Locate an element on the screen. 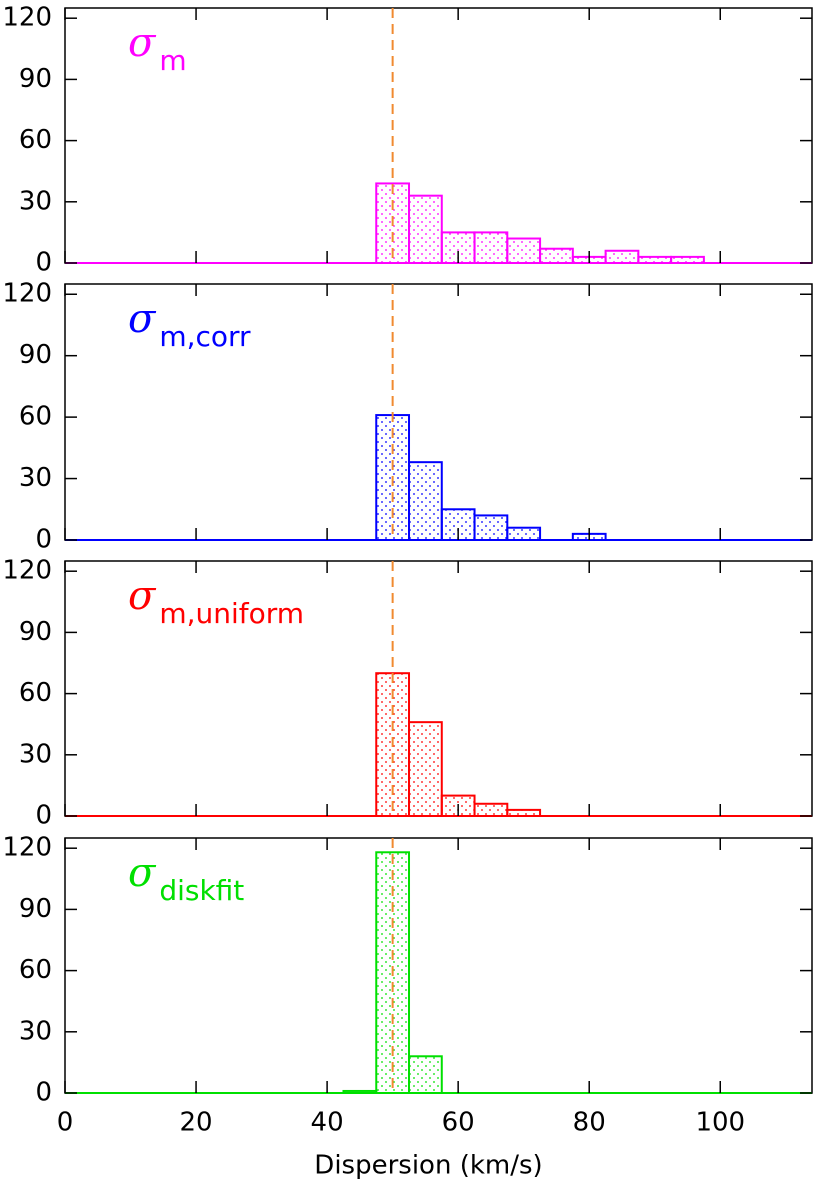 Image resolution: width=830 pixels, height=1187 pixels. panel-label: σ m,corr is located at coordinates (189, 324).